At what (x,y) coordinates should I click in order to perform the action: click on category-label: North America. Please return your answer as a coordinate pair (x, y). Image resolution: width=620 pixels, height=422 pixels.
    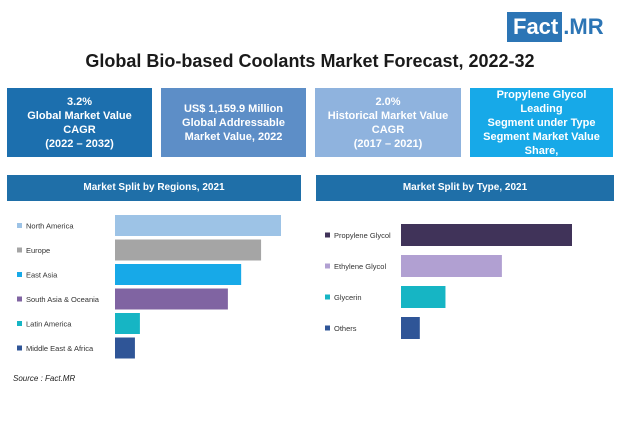
    Looking at the image, I should click on (50, 226).